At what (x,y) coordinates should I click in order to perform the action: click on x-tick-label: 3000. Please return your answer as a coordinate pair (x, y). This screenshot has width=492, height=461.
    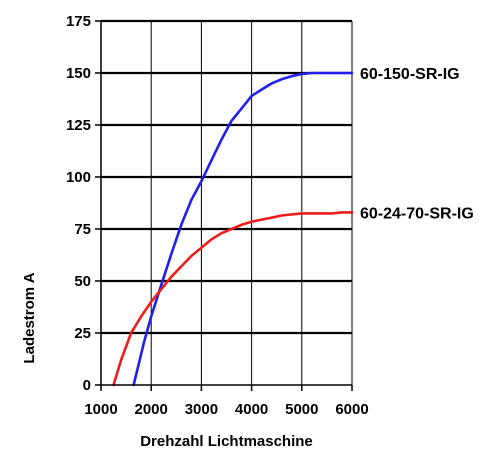
    Looking at the image, I should click on (201, 409).